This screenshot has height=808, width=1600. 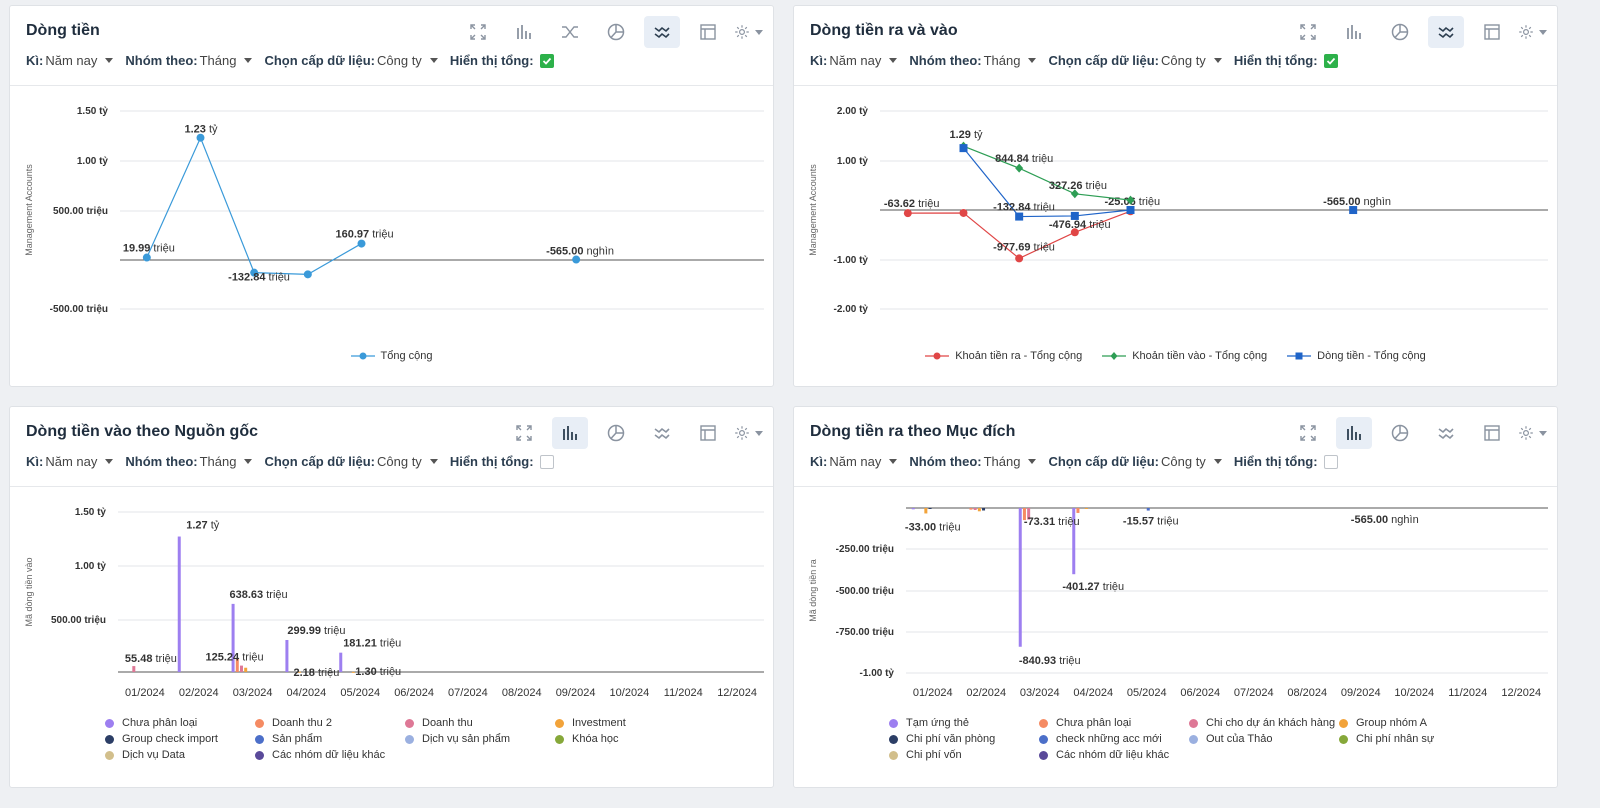 I want to click on legend-item: Chi phí văn phòng, so click(x=964, y=739).